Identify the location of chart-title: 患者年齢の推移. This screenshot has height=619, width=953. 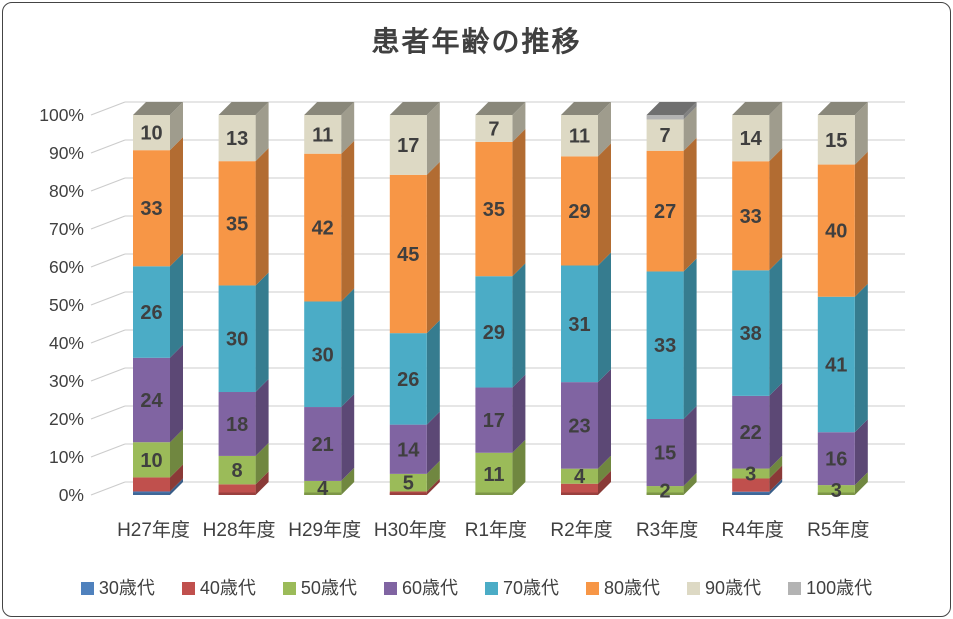
(476, 41).